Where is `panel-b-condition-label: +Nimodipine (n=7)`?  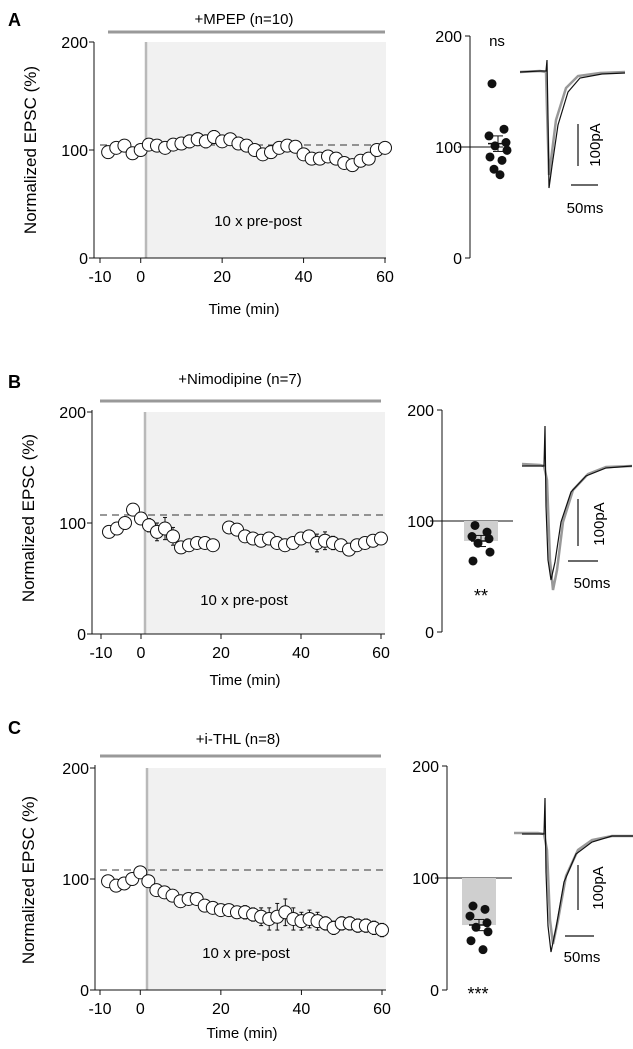
panel-b-condition-label: +Nimodipine (n=7) is located at coordinates (239, 379).